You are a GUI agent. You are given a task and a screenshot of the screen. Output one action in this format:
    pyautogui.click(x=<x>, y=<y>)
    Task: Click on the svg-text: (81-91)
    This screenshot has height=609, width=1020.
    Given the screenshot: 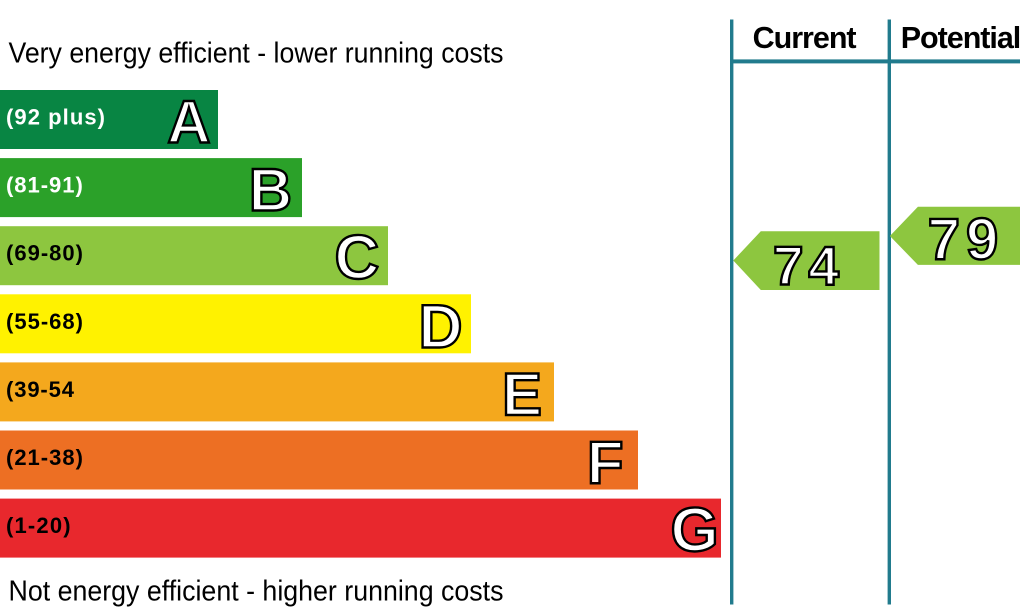 What is the action you would take?
    pyautogui.click(x=44, y=185)
    